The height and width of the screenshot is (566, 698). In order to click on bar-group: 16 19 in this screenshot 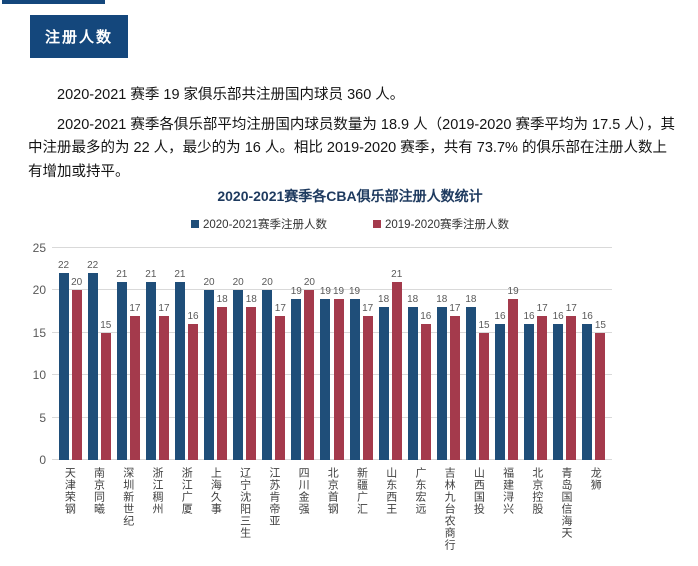, I will do `click(506, 373)`.